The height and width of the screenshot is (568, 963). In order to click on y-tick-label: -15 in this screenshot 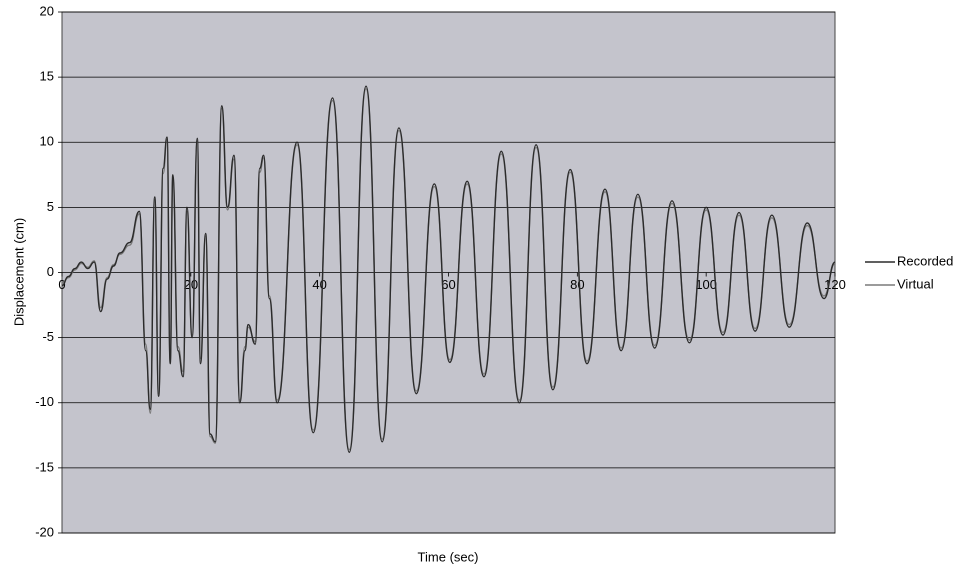, I will do `click(44, 466)`.